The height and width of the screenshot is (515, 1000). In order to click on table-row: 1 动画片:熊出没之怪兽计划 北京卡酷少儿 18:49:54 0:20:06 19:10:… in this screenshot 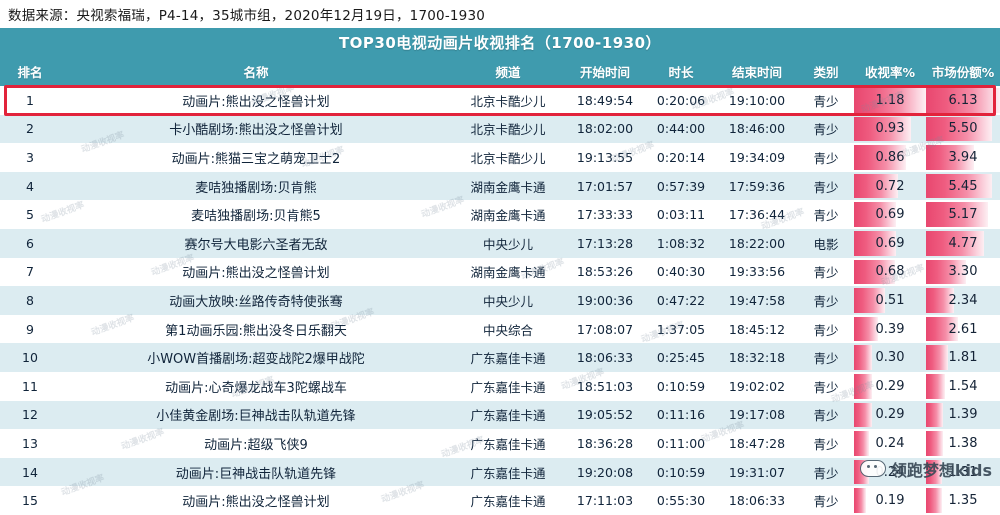, I will do `click(500, 100)`.